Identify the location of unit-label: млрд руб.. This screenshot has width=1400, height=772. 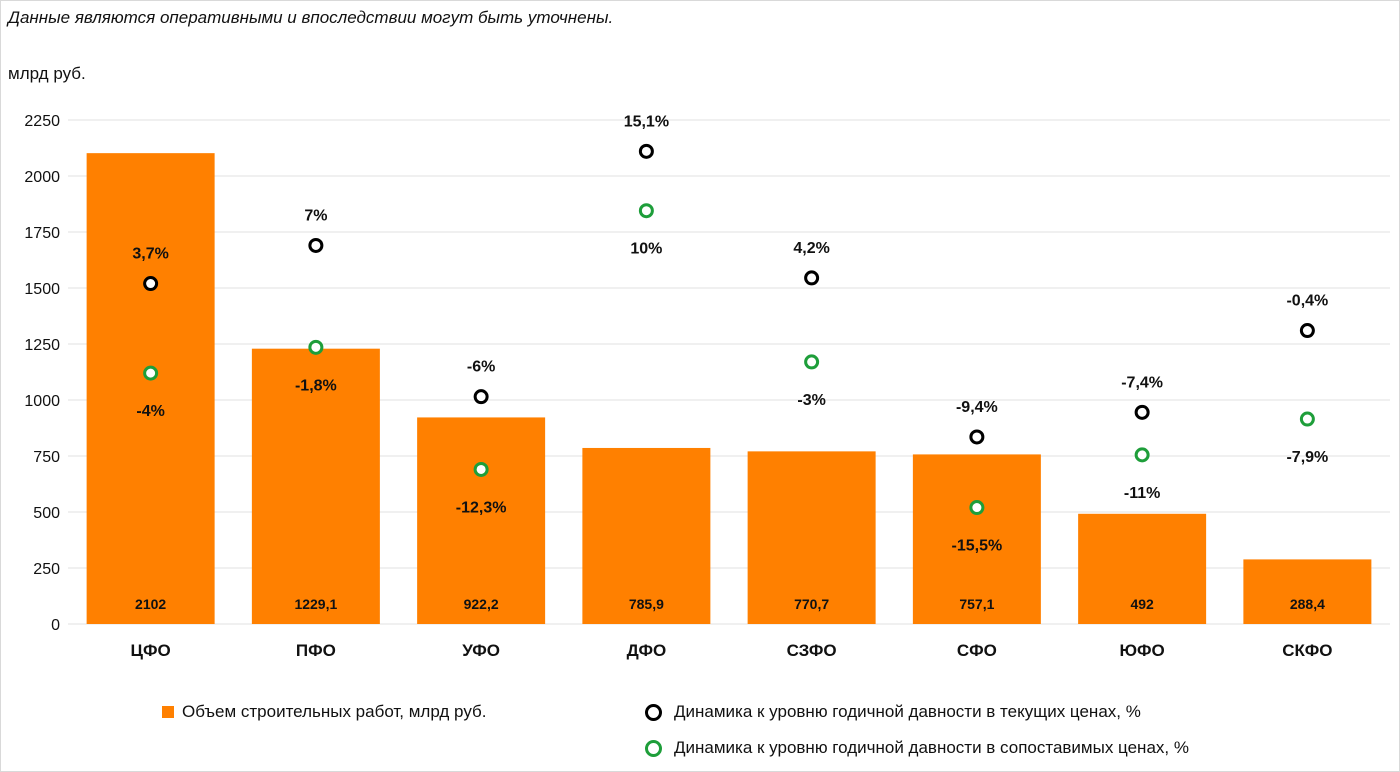
(47, 73).